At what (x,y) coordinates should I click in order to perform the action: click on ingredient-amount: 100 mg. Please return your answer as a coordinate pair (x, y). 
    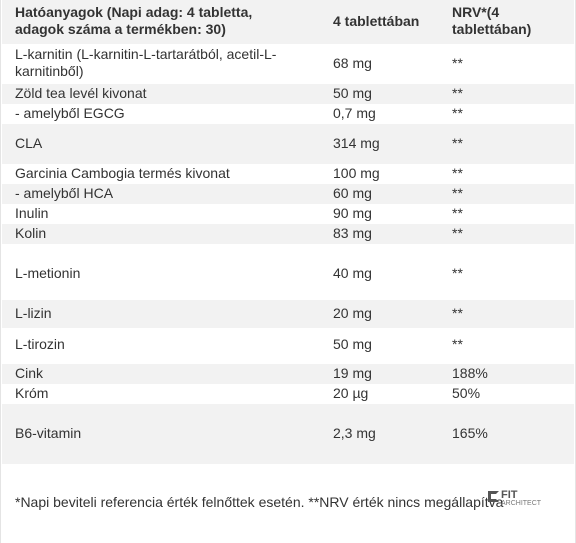
    Looking at the image, I should click on (356, 173).